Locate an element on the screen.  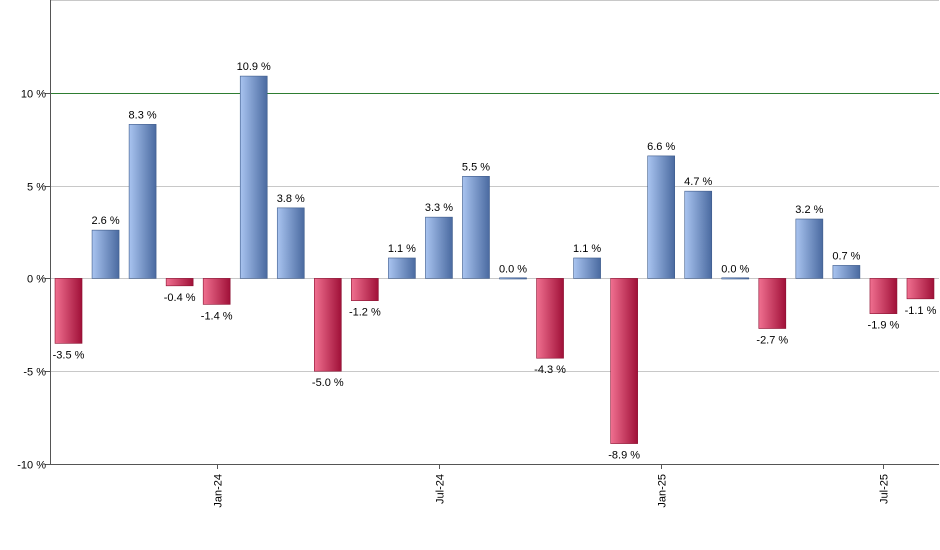
y-tick-label: 0 % is located at coordinates (36, 280).